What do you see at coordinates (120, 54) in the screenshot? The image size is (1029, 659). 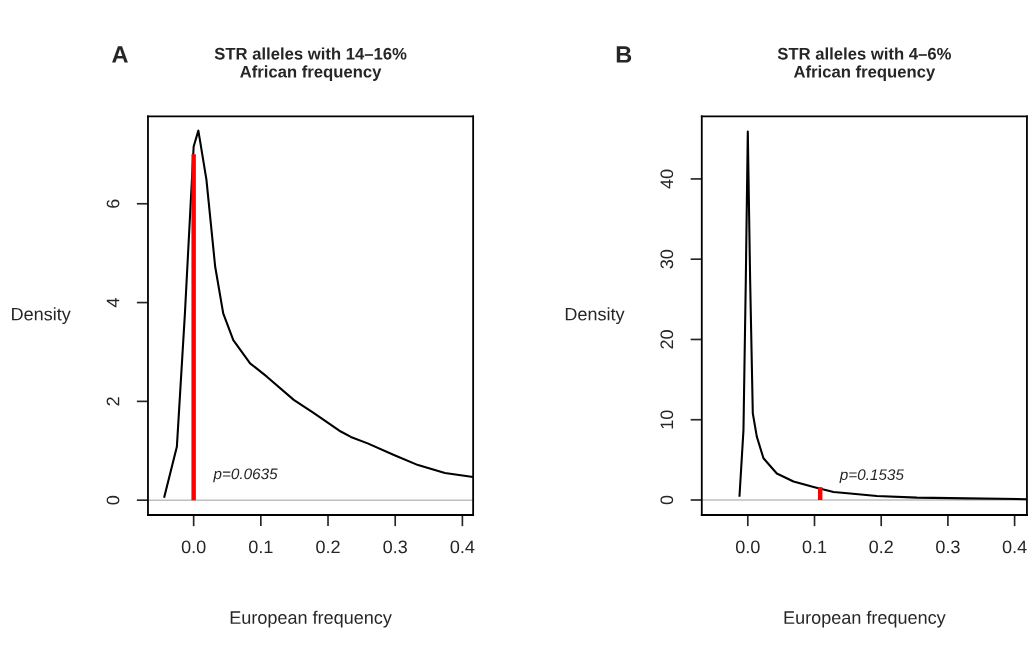 I see `text: A` at bounding box center [120, 54].